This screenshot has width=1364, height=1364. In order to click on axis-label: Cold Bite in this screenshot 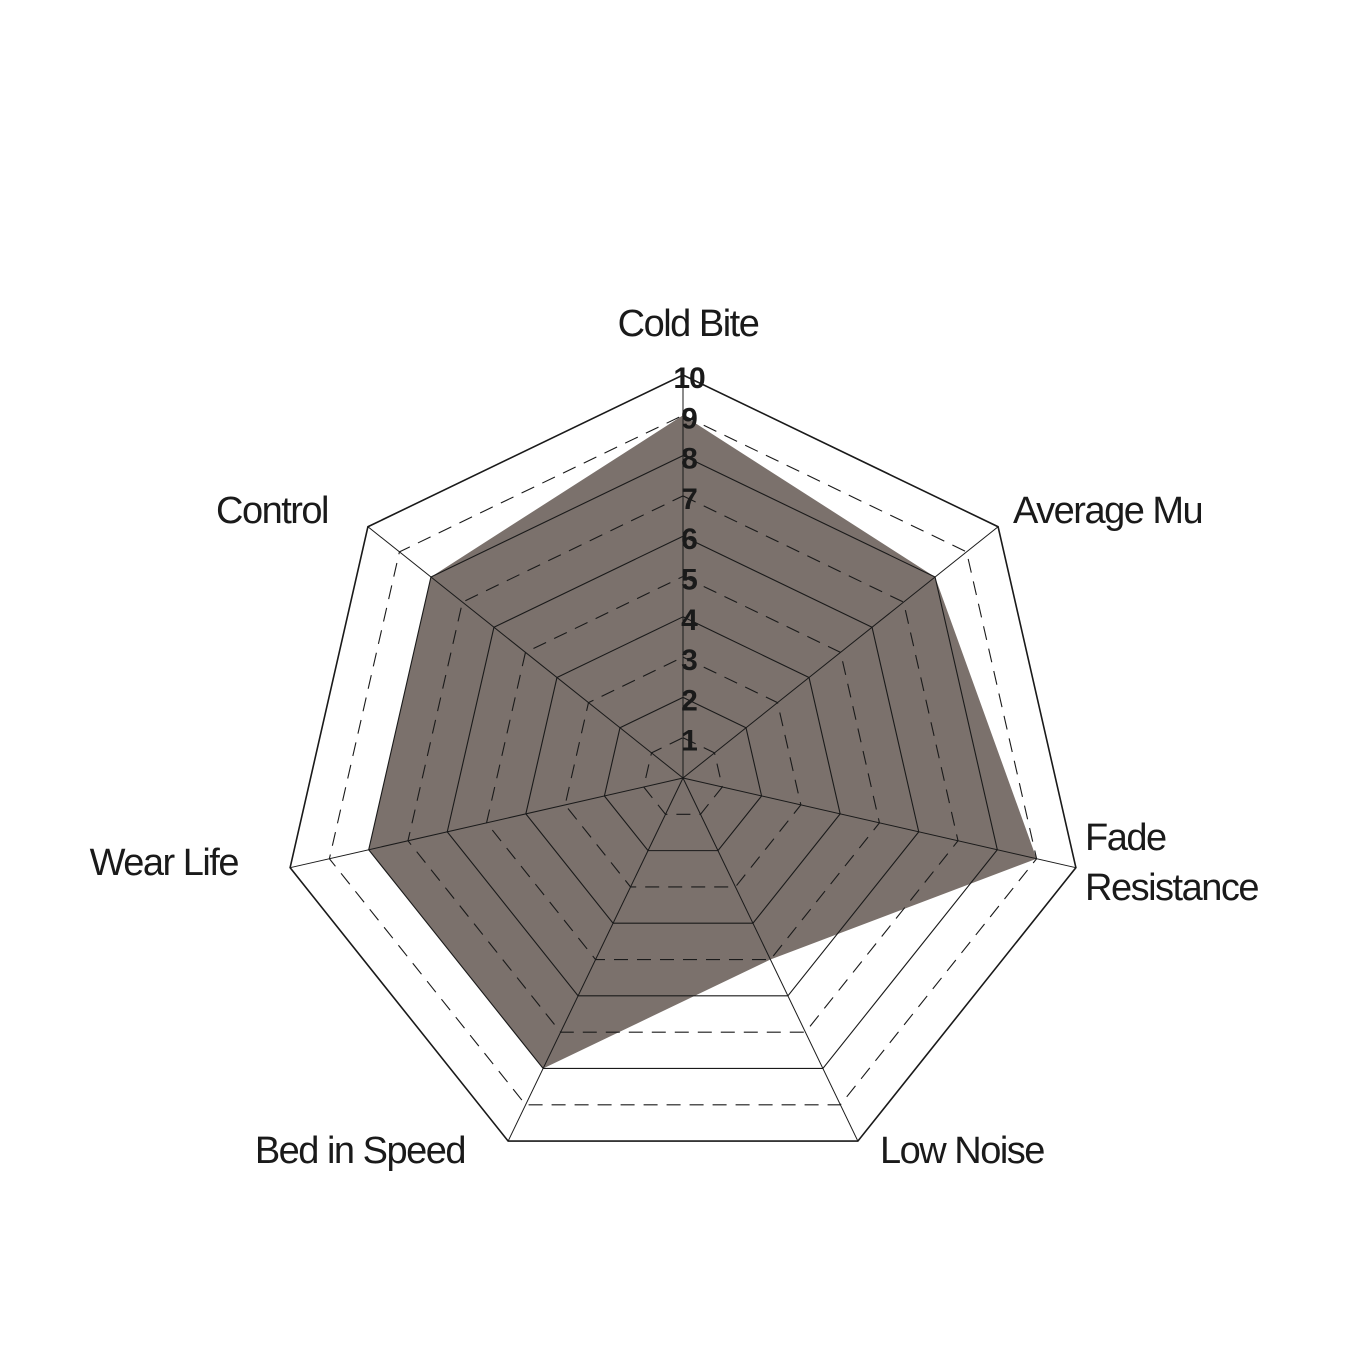, I will do `click(688, 324)`.